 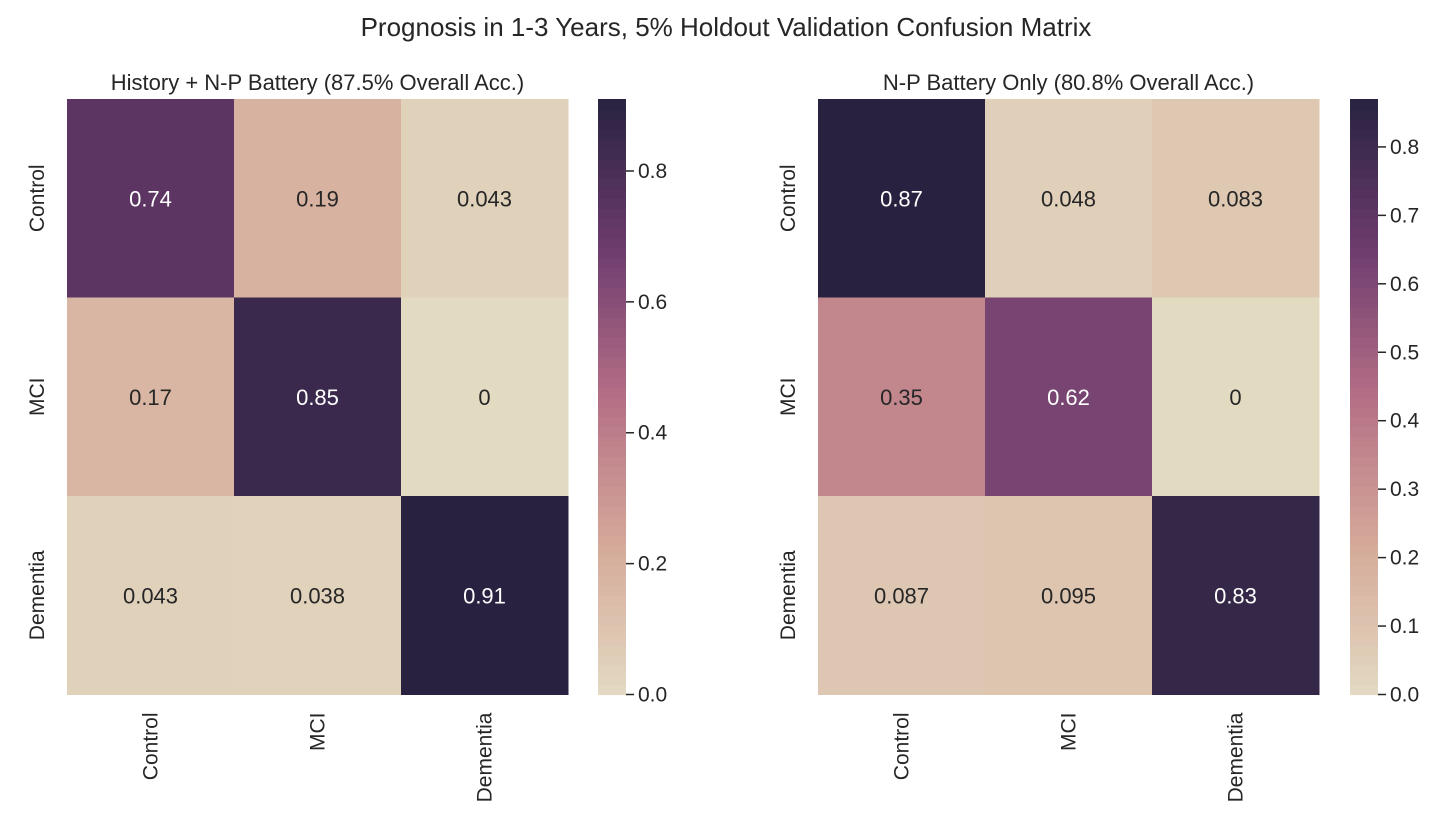 What do you see at coordinates (788, 198) in the screenshot?
I see `panel2-row-label: Control` at bounding box center [788, 198].